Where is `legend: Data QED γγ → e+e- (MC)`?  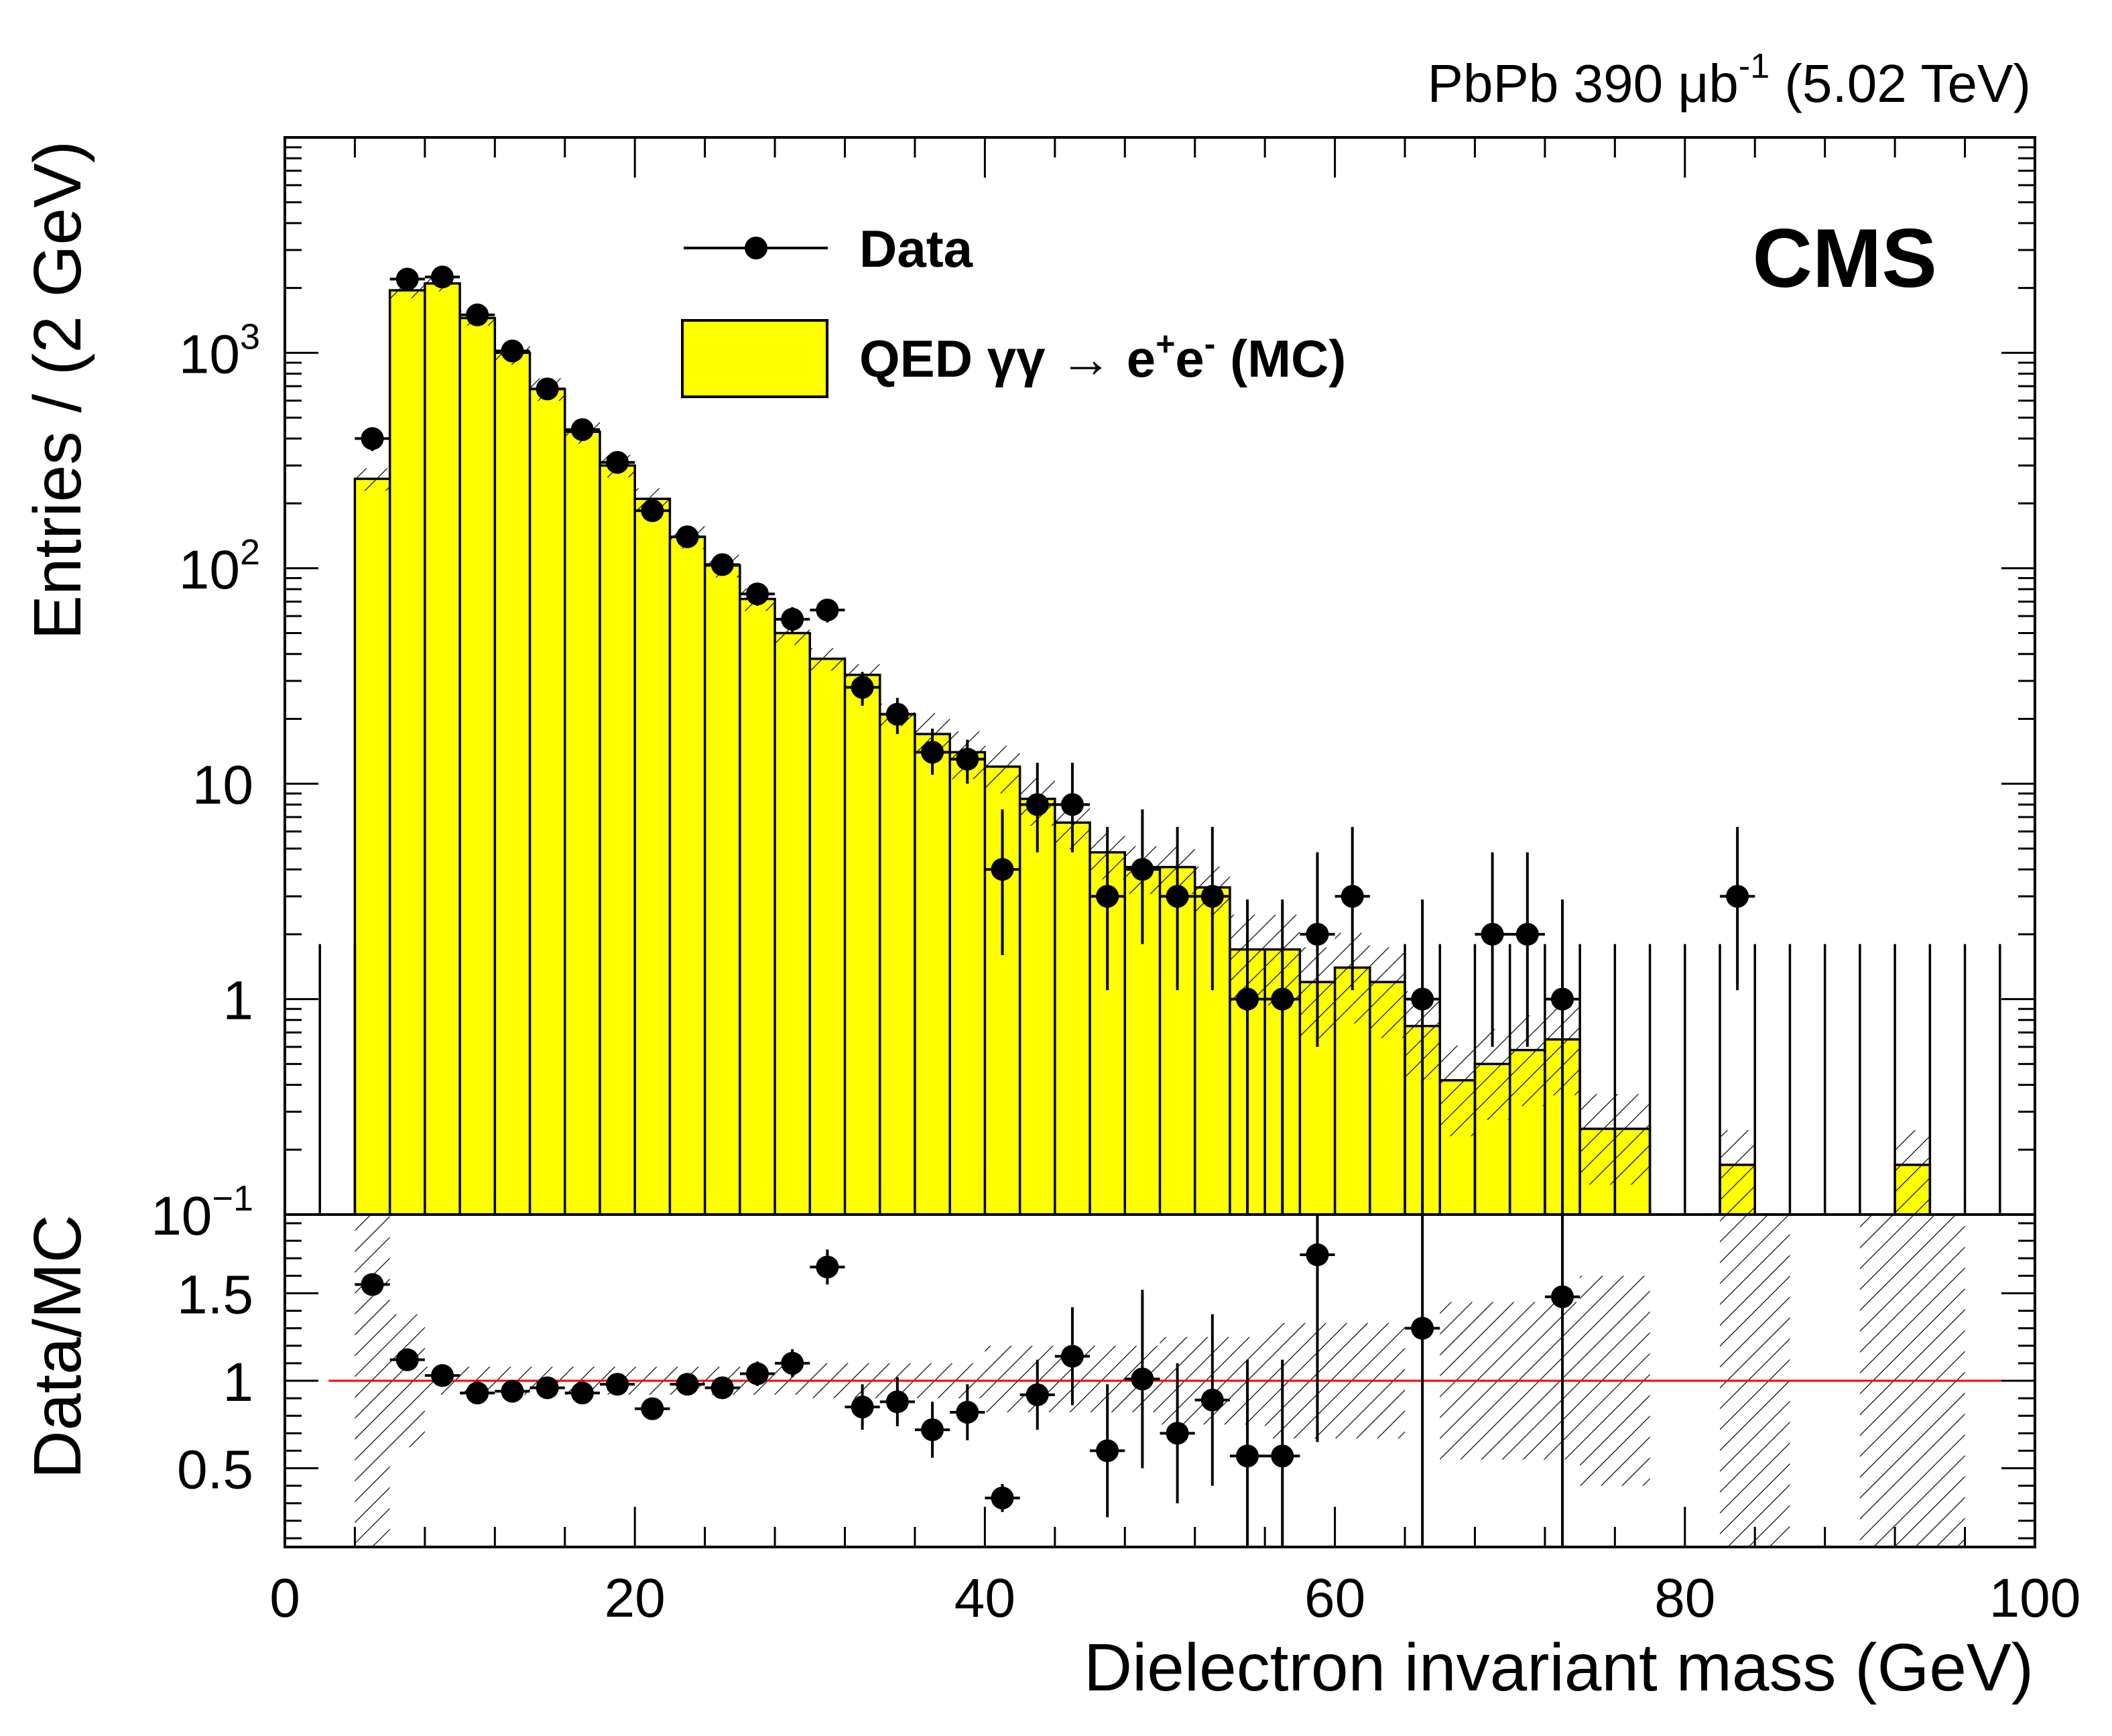 legend: Data QED γγ → e+e- (MC) is located at coordinates (1013, 308).